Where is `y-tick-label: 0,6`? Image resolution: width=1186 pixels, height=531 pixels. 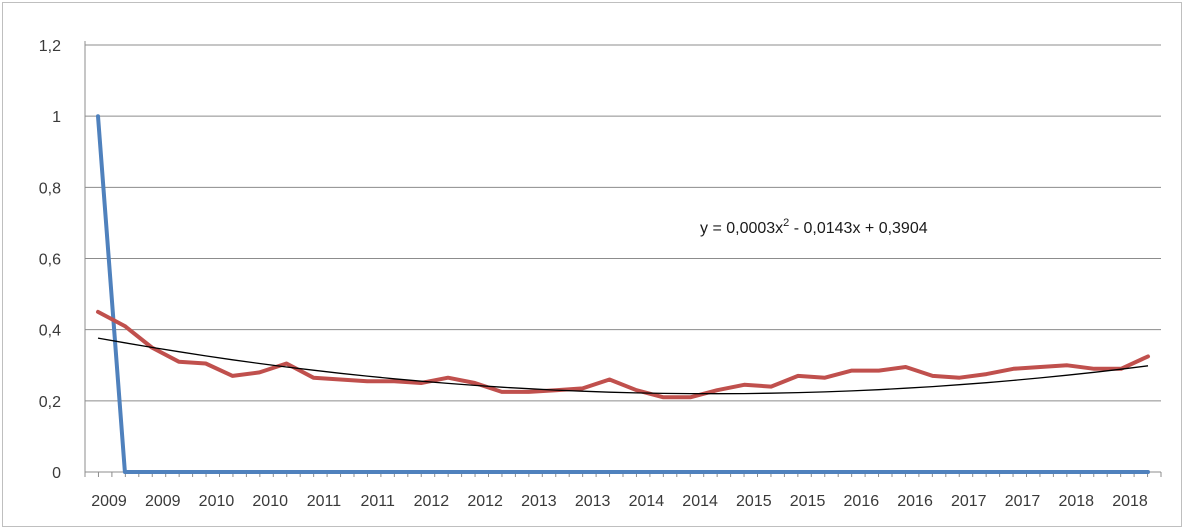
y-tick-label: 0,6 is located at coordinates (50, 260).